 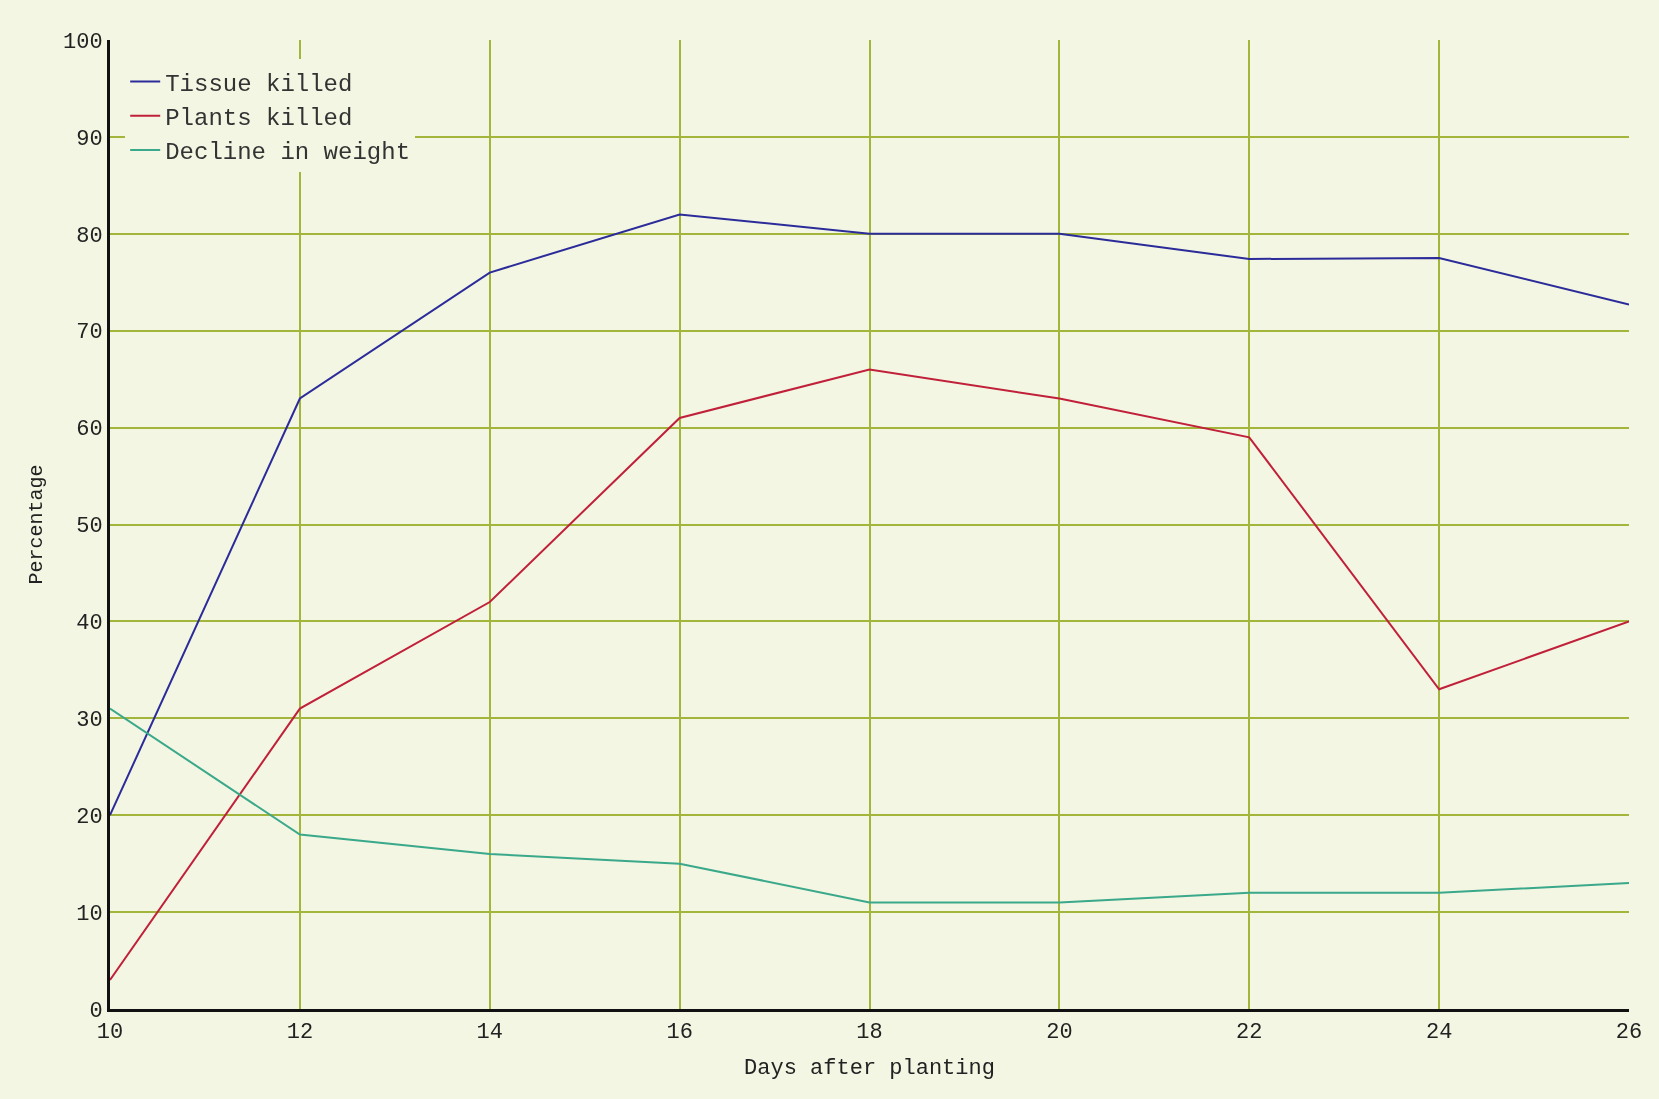 What do you see at coordinates (89, 527) in the screenshot?
I see `y-tick-label: 50` at bounding box center [89, 527].